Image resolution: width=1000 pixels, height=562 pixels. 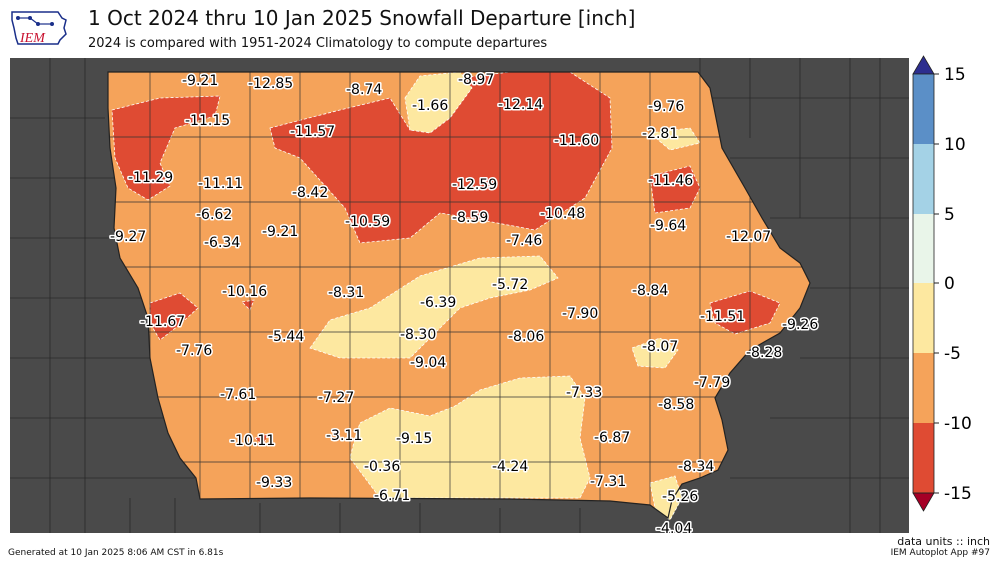 What do you see at coordinates (949, 215) in the screenshot?
I see `colorbar-tick: 5` at bounding box center [949, 215].